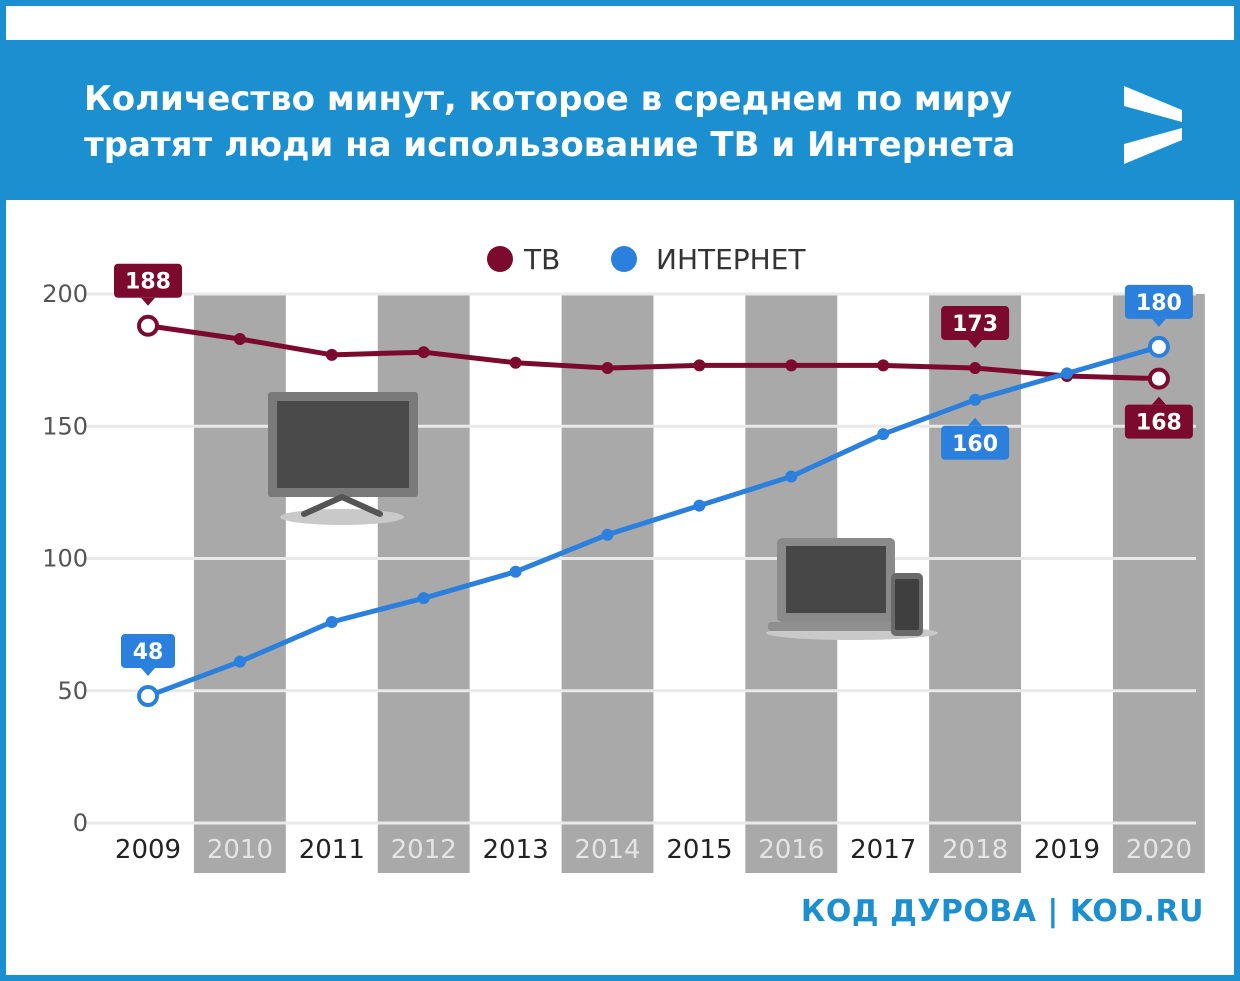 Image resolution: width=1240 pixels, height=981 pixels. Describe the element at coordinates (731, 259) in the screenshot. I see `legend-label: ИНТЕРНЕТ` at that location.